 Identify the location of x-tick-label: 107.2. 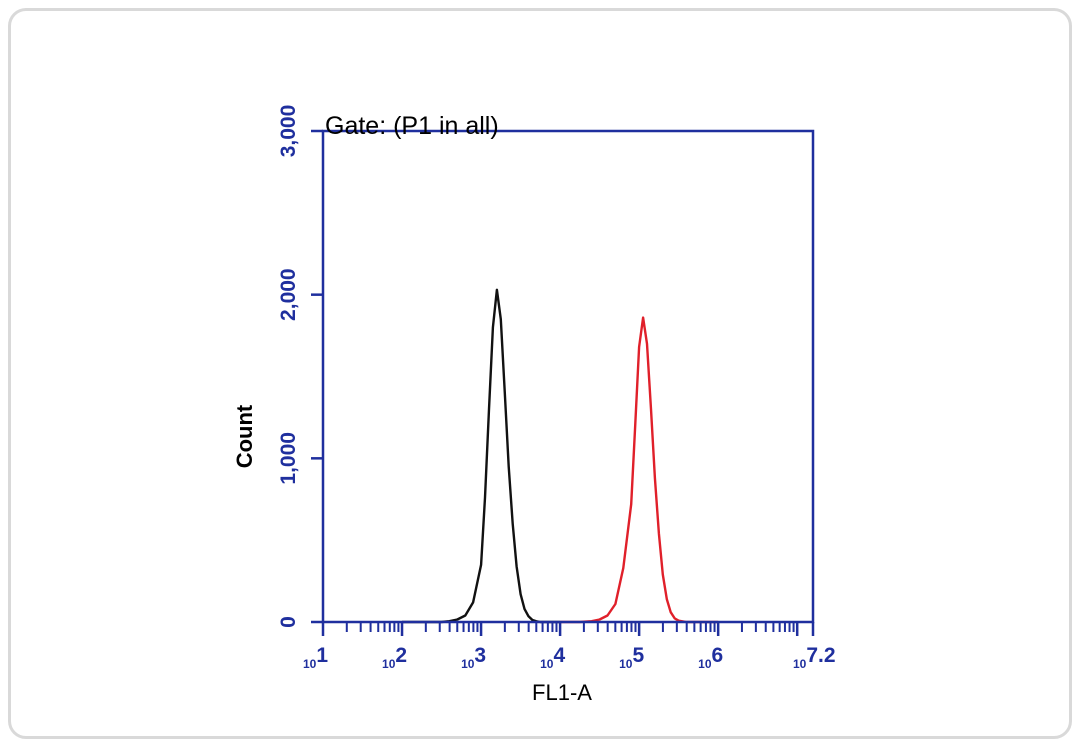
(814, 657).